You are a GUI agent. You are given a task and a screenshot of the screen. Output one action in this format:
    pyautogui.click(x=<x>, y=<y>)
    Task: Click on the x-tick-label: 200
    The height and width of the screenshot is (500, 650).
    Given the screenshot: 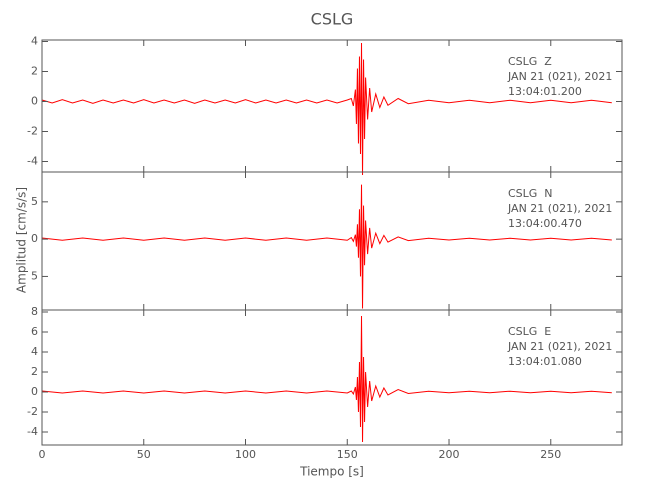 What is the action you would take?
    pyautogui.click(x=449, y=454)
    